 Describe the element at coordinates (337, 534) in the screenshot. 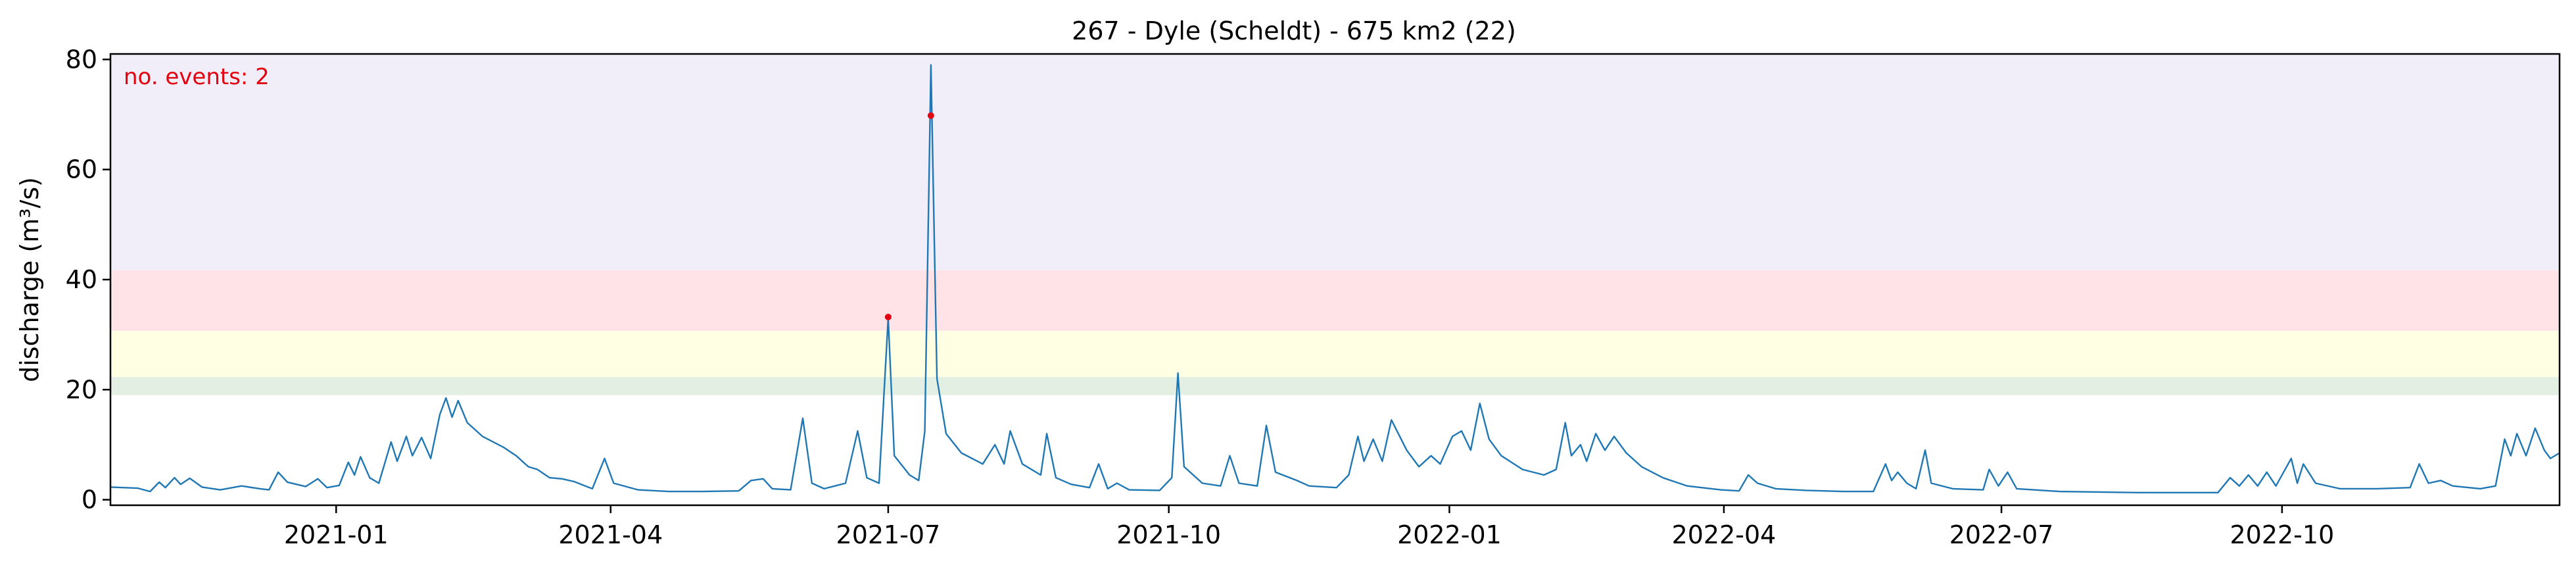

I see `x-tick-label: 2021-01` at that location.